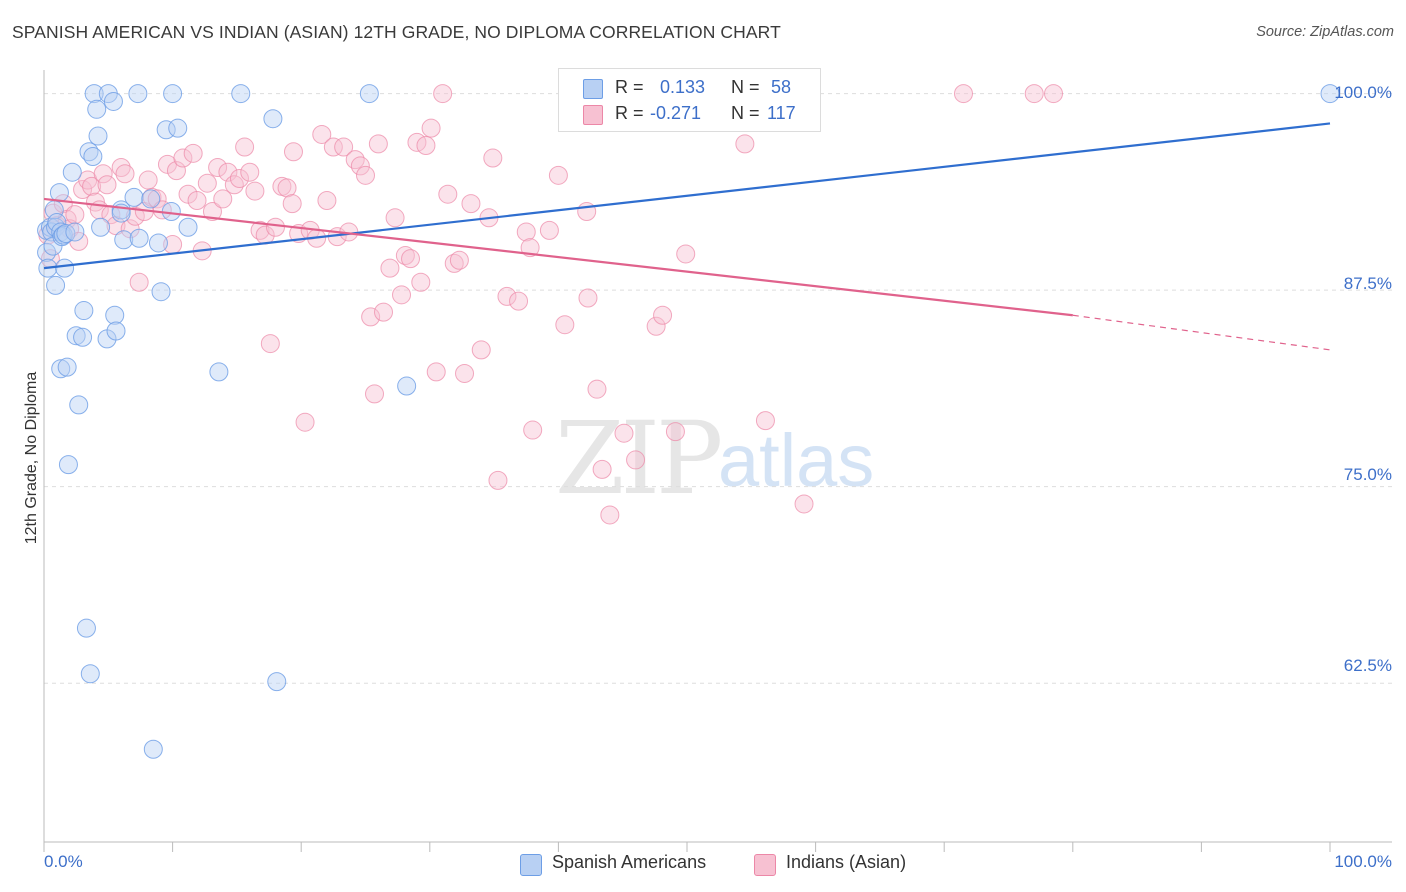 This screenshot has width=1406, height=892. What do you see at coordinates (781, 87) in the screenshot?
I see `legend-n-value: 58` at bounding box center [781, 87].